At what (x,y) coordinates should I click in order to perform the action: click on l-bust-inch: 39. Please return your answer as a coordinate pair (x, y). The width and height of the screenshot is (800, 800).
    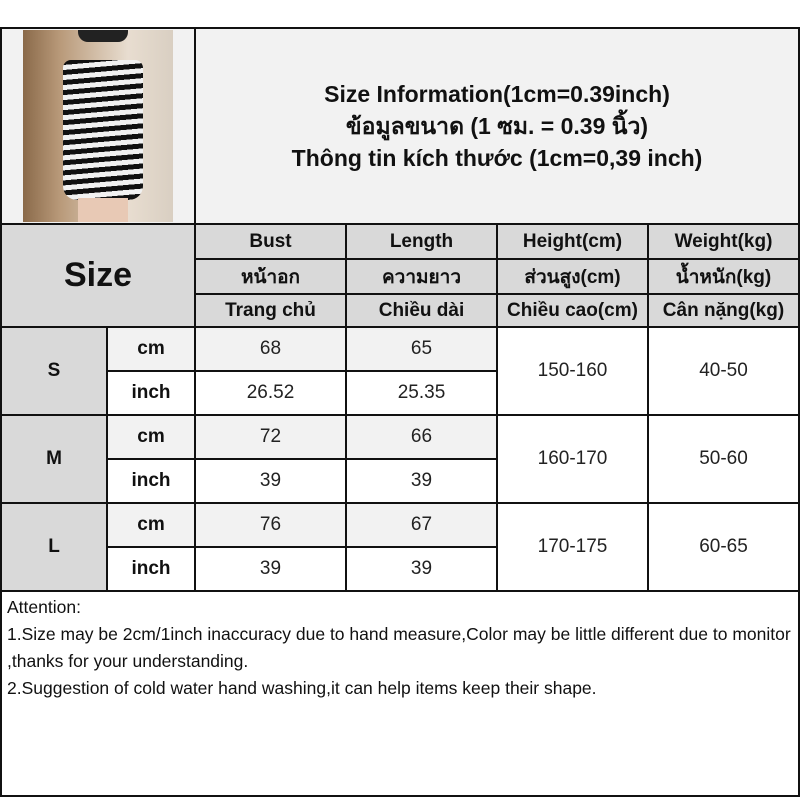
    Looking at the image, I should click on (271, 570).